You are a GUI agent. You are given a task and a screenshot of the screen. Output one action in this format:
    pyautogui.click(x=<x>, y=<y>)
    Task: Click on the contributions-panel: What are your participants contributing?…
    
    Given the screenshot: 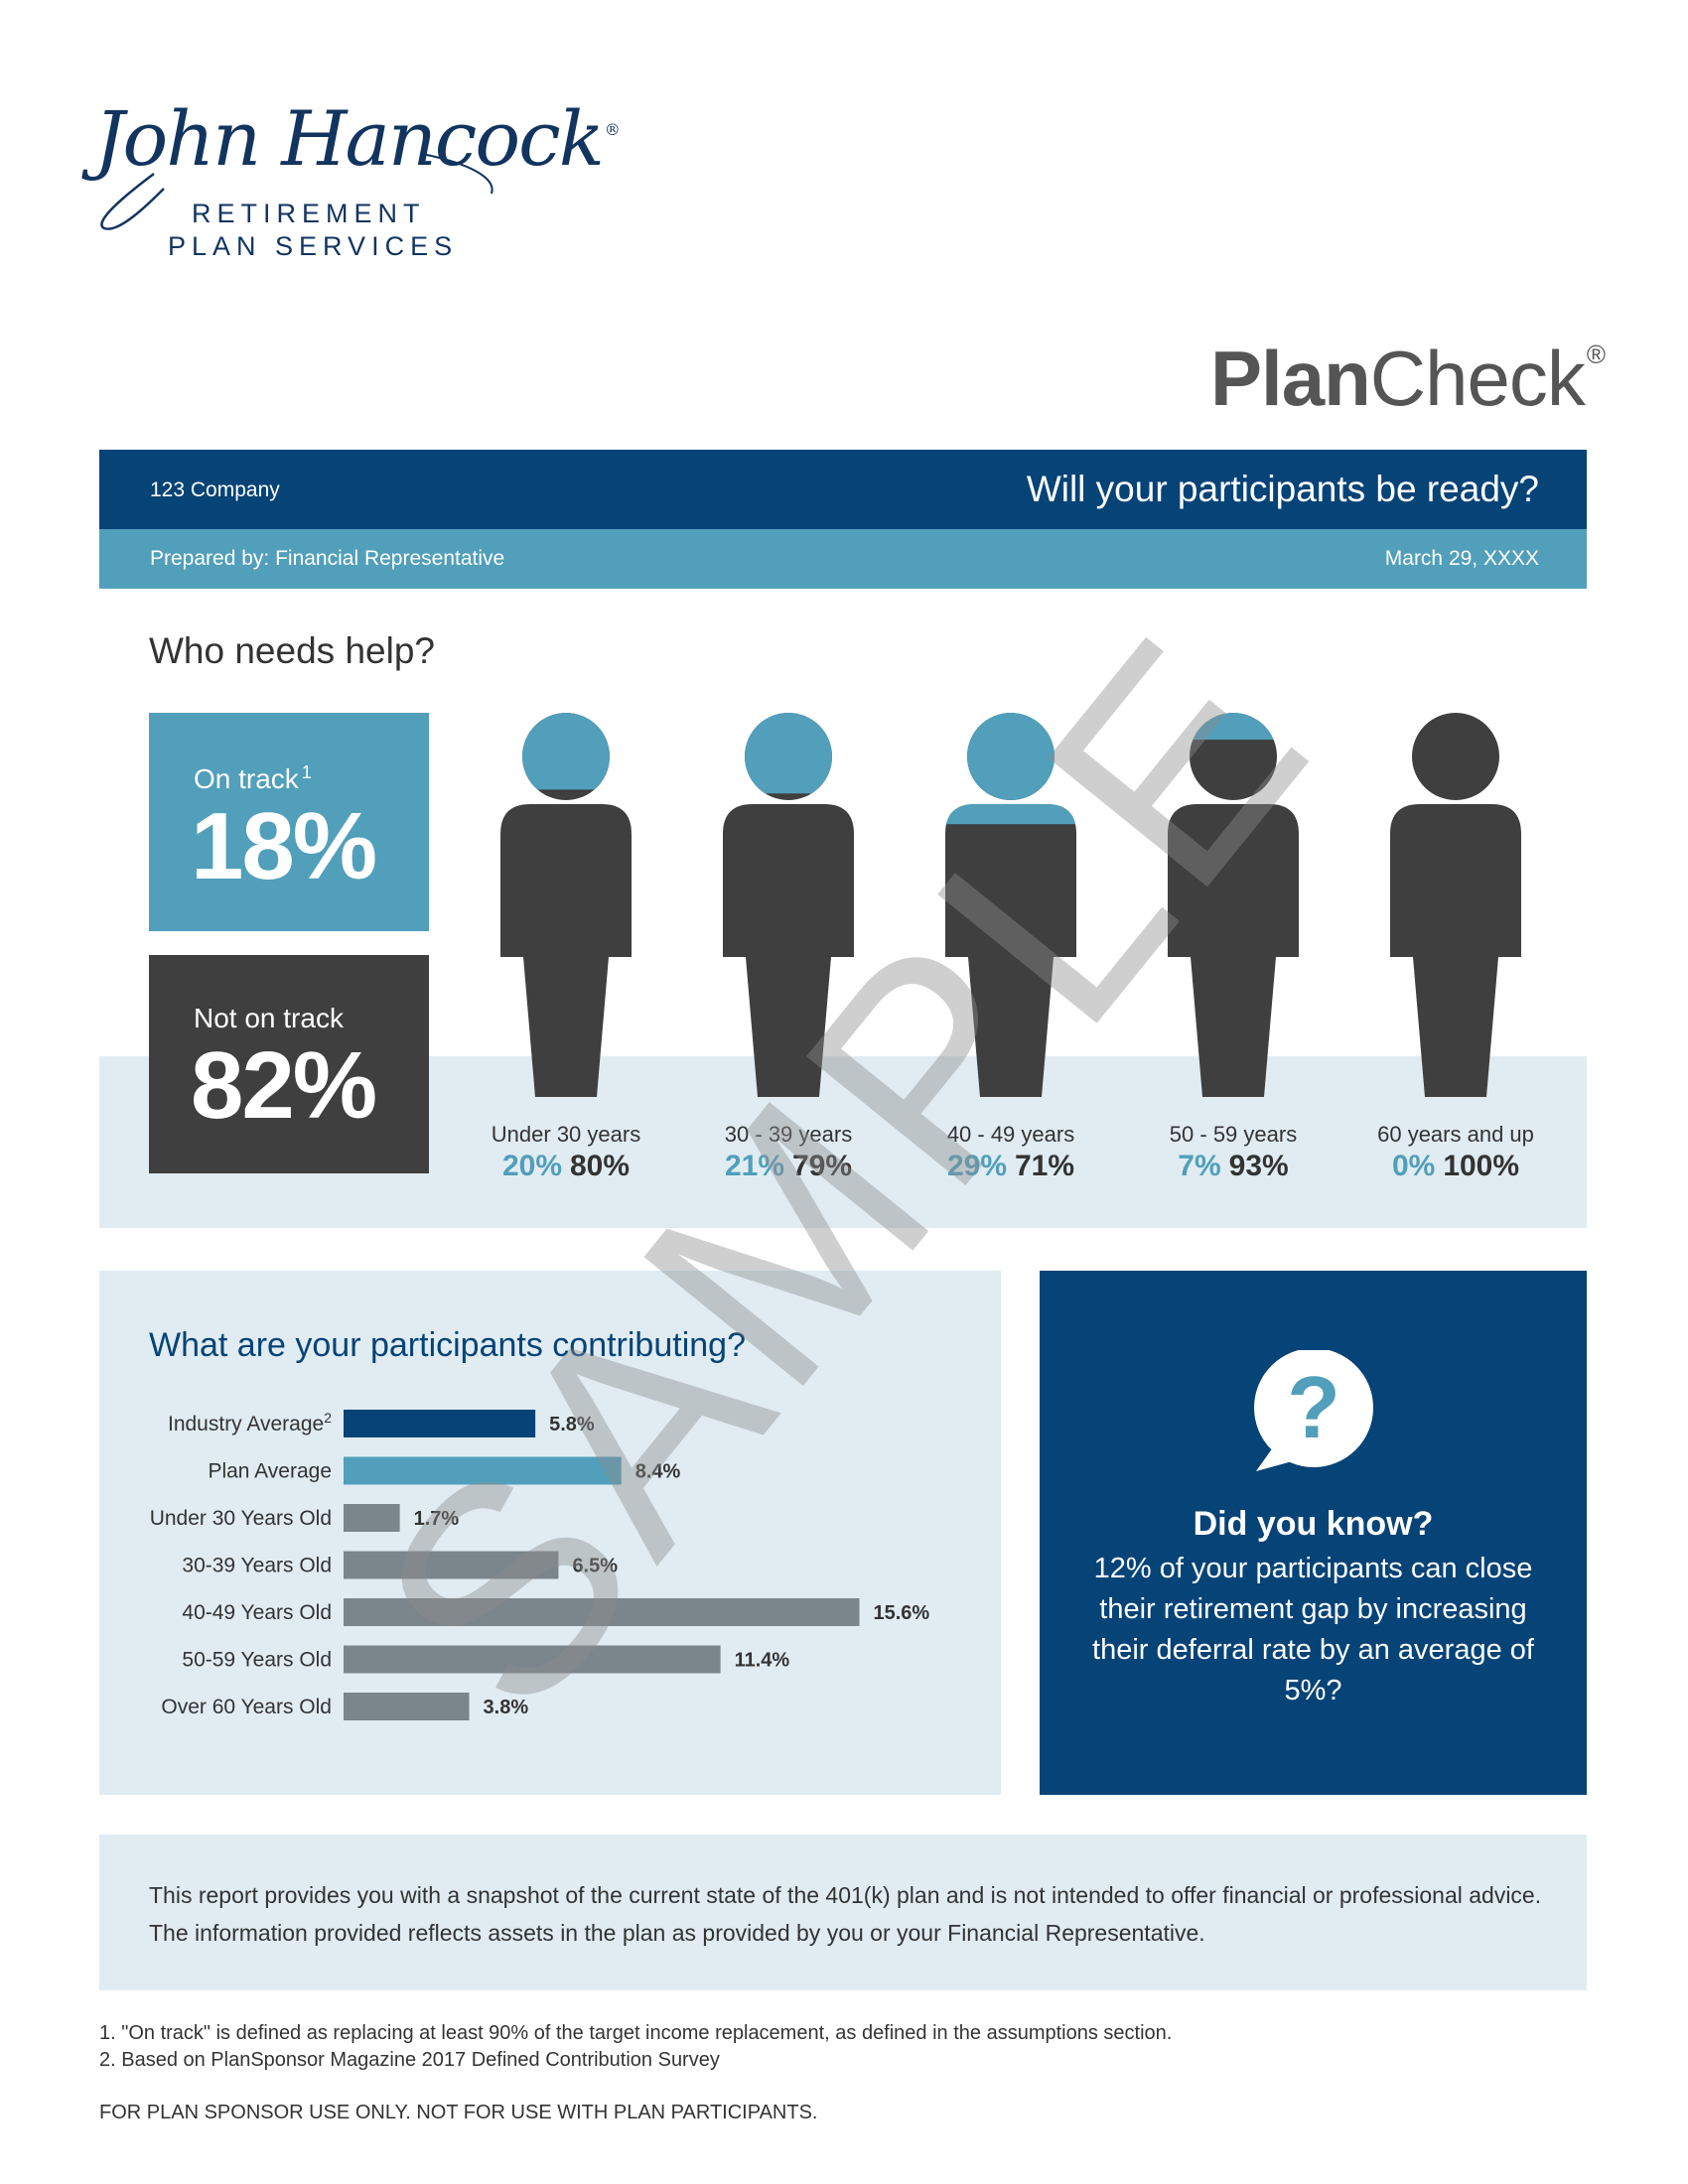 What is the action you would take?
    pyautogui.click(x=550, y=1533)
    